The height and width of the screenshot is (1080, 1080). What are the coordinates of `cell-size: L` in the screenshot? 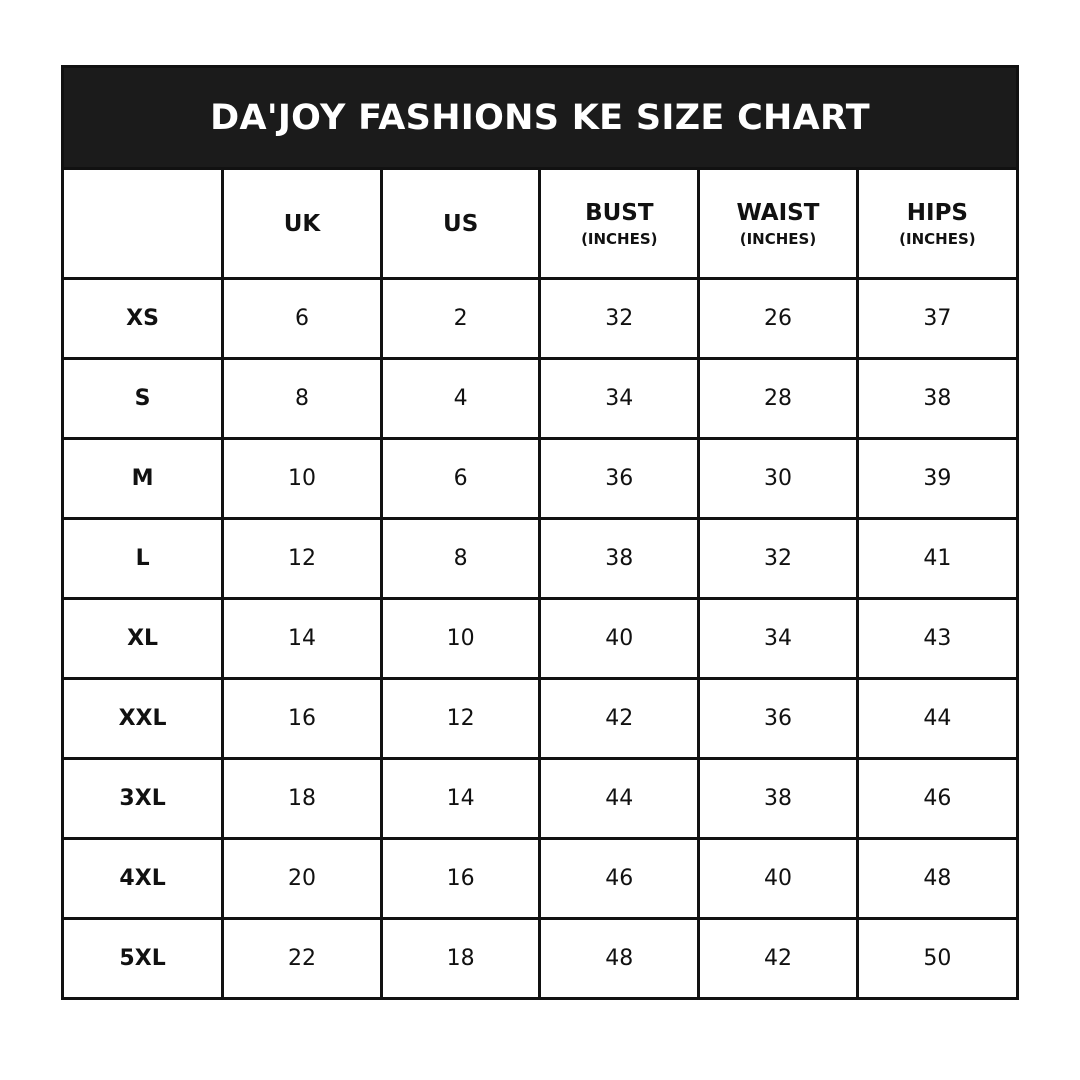 It's located at (144, 558).